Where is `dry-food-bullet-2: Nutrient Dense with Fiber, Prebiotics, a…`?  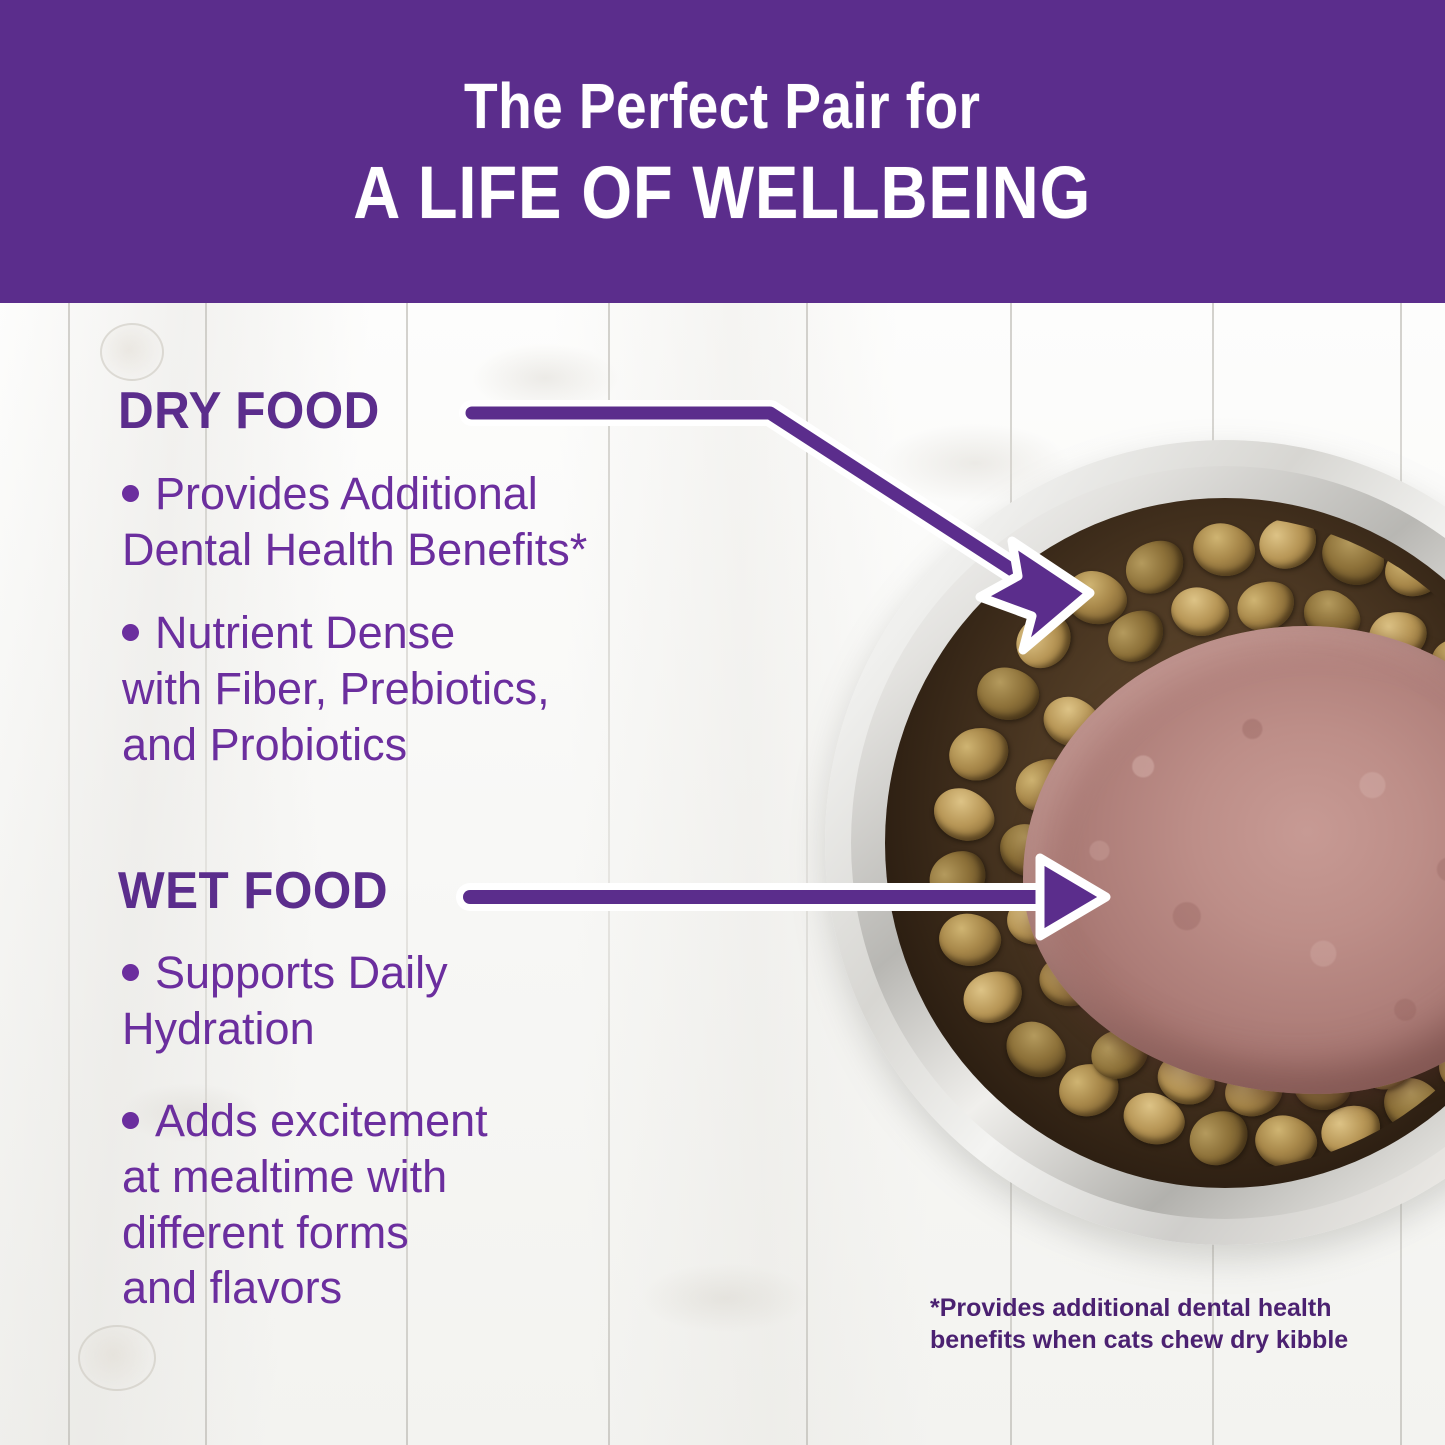
dry-food-bullet-2: Nutrient Dense with Fiber, Prebiotics, a… is located at coordinates (442, 688).